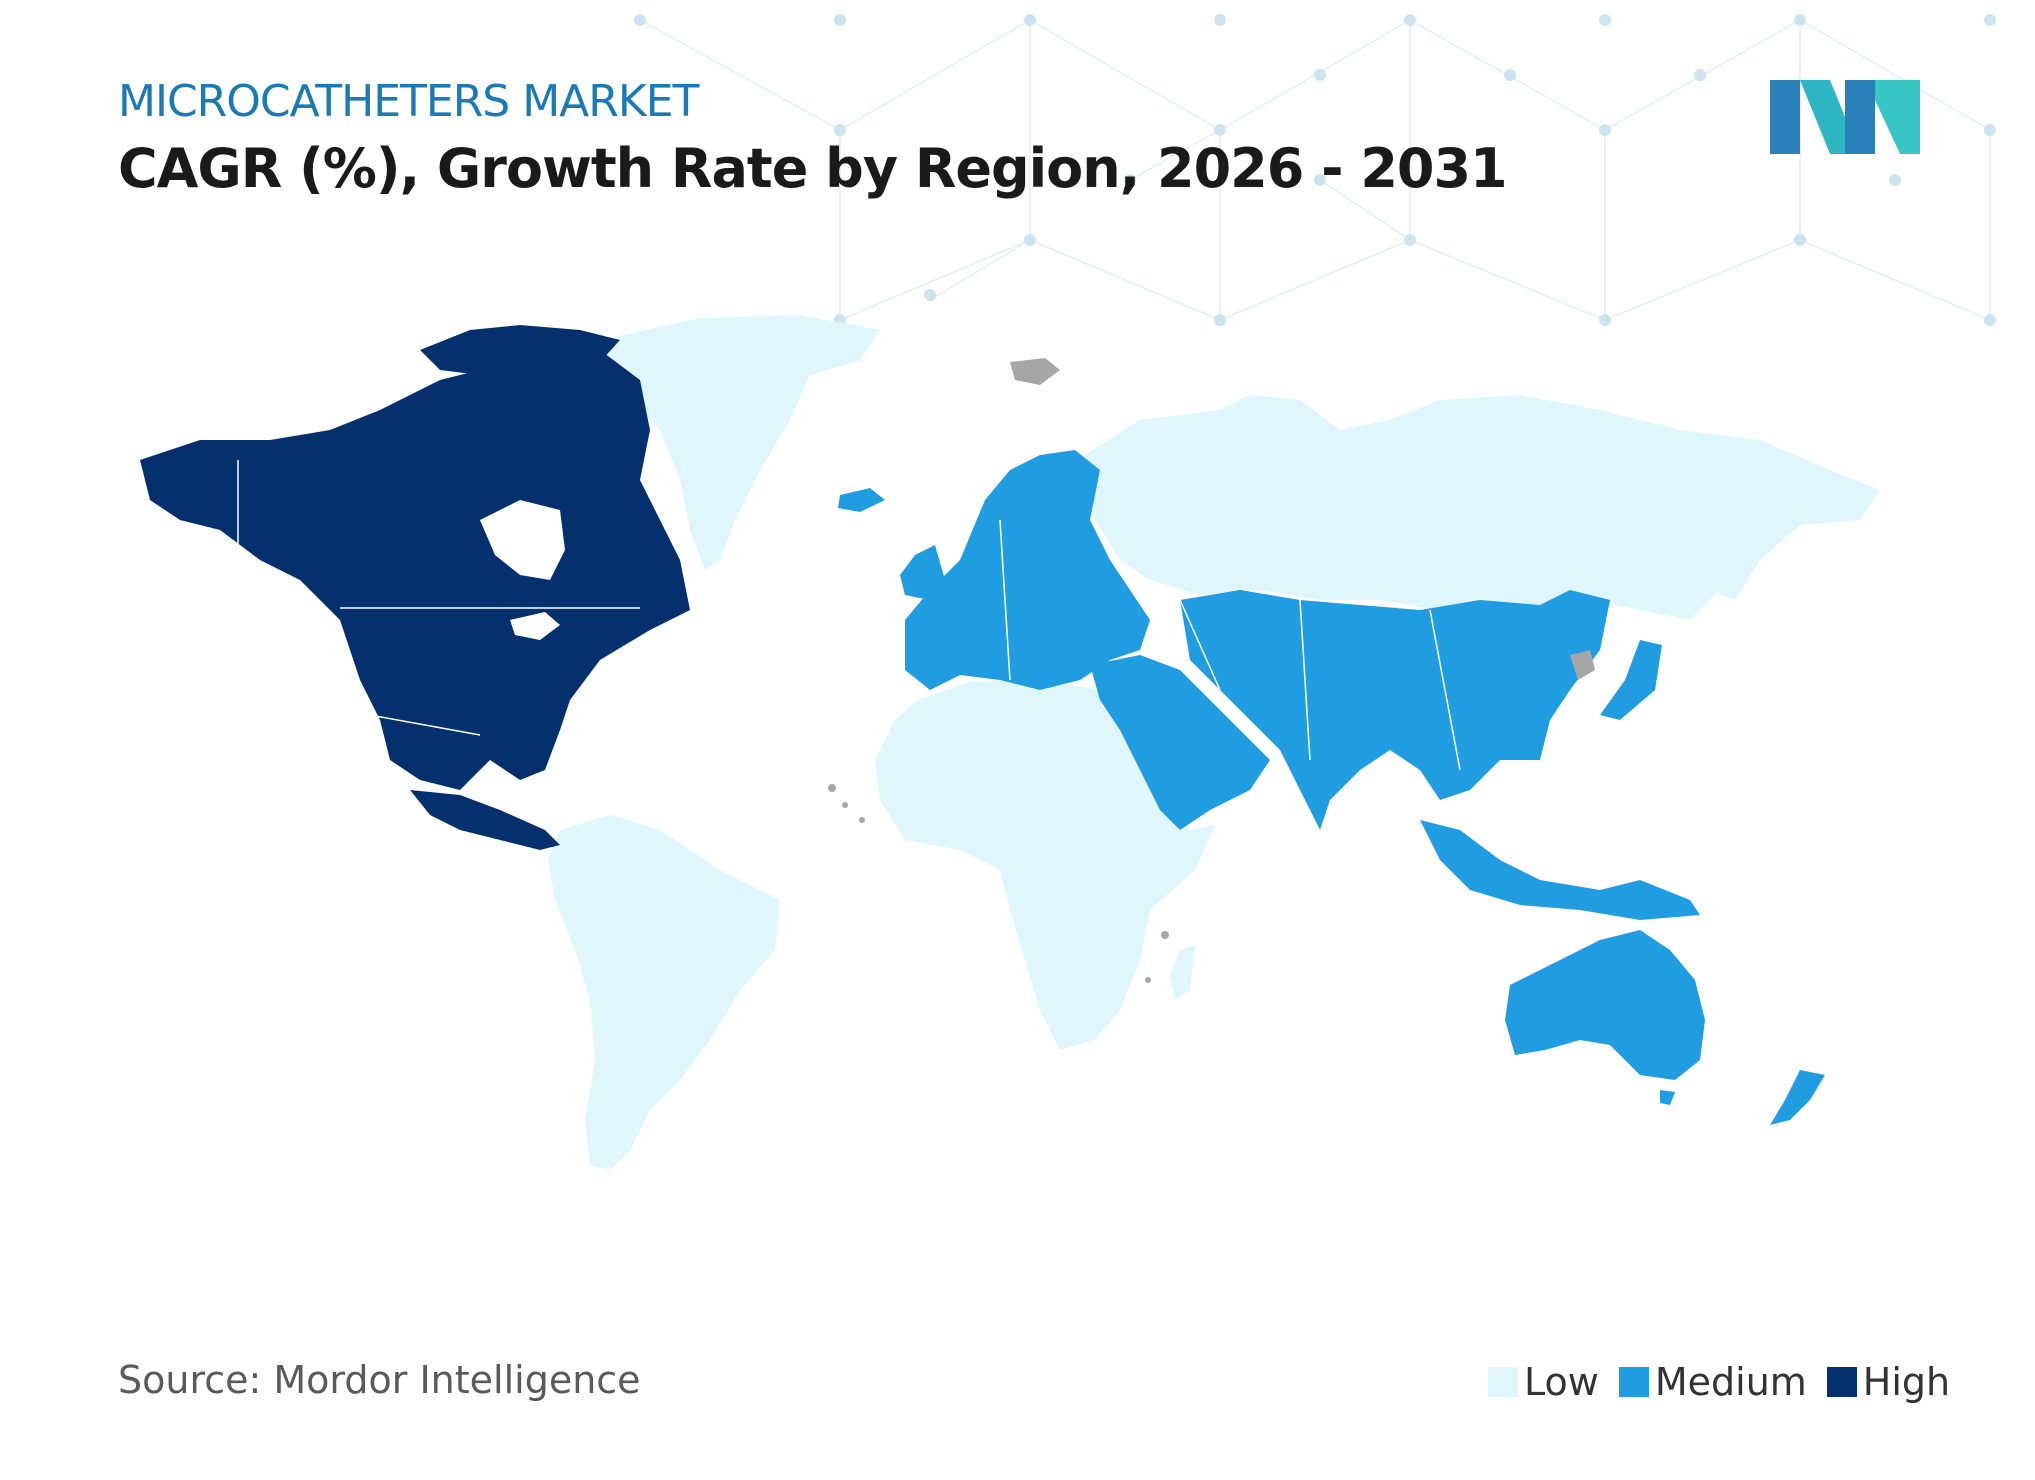  I want to click on region-islands-no-data, so click(998, 883).